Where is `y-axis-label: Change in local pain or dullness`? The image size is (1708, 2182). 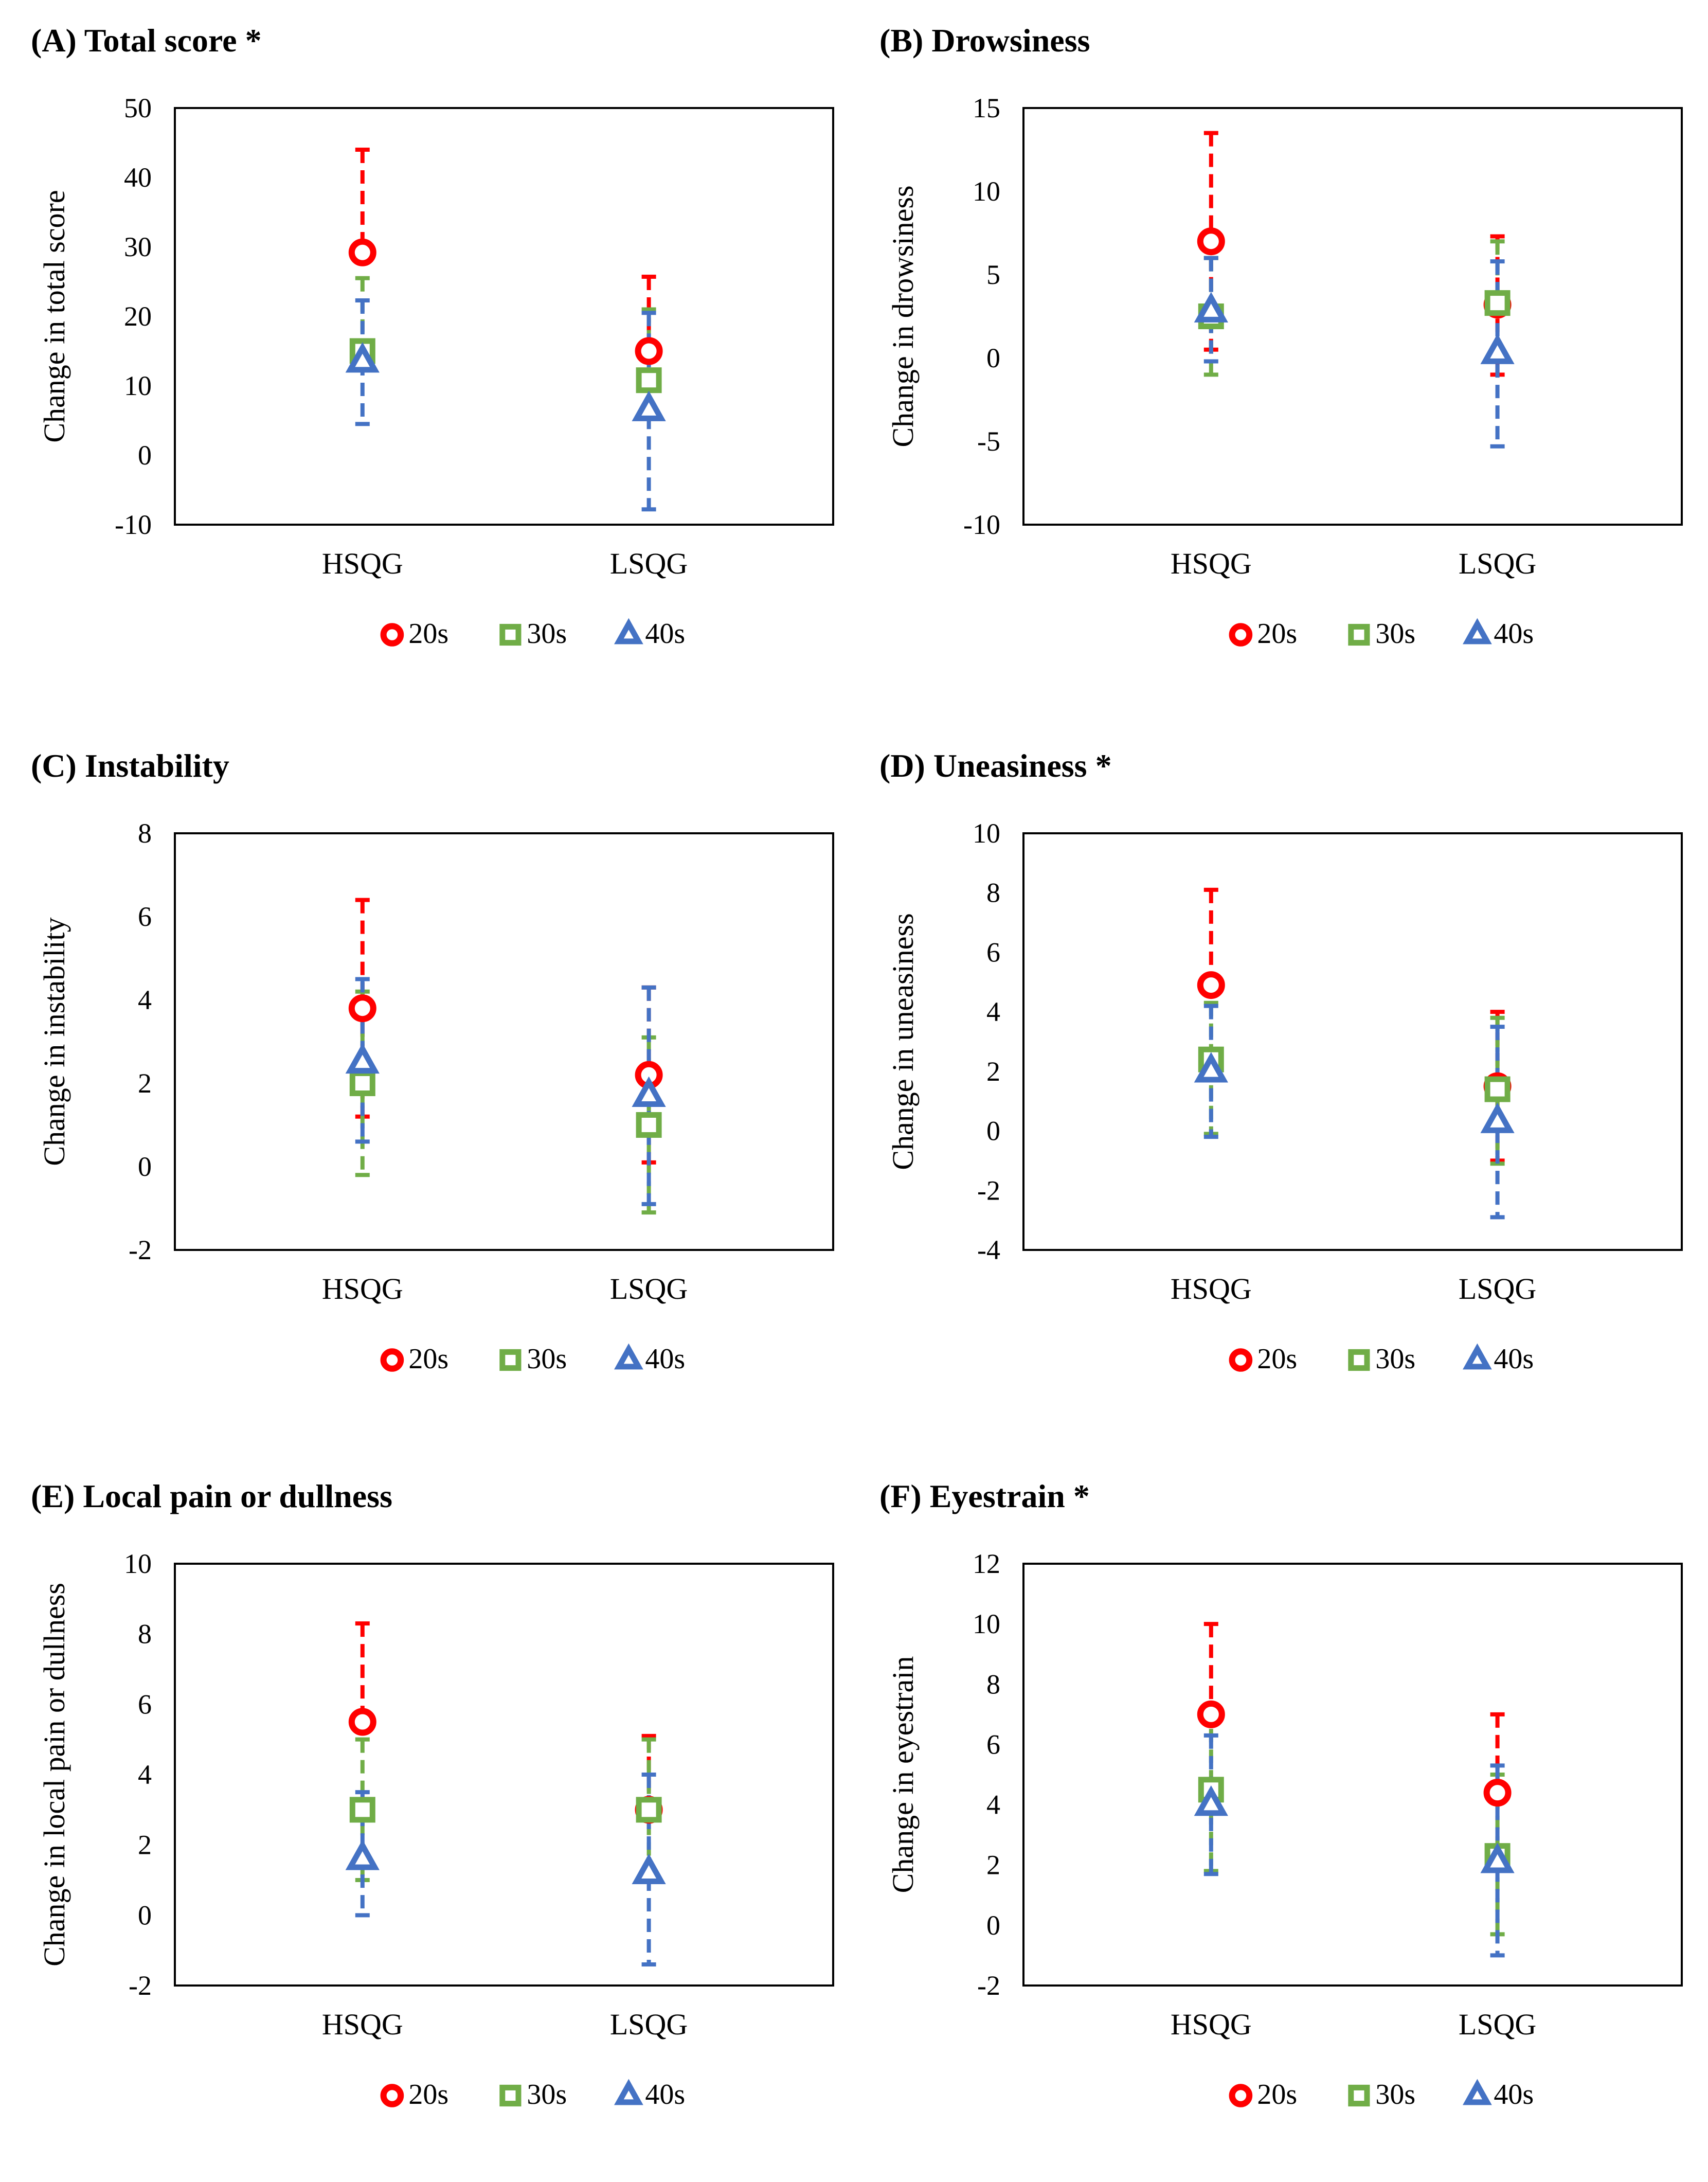 y-axis-label: Change in local pain or dullness is located at coordinates (54, 1774).